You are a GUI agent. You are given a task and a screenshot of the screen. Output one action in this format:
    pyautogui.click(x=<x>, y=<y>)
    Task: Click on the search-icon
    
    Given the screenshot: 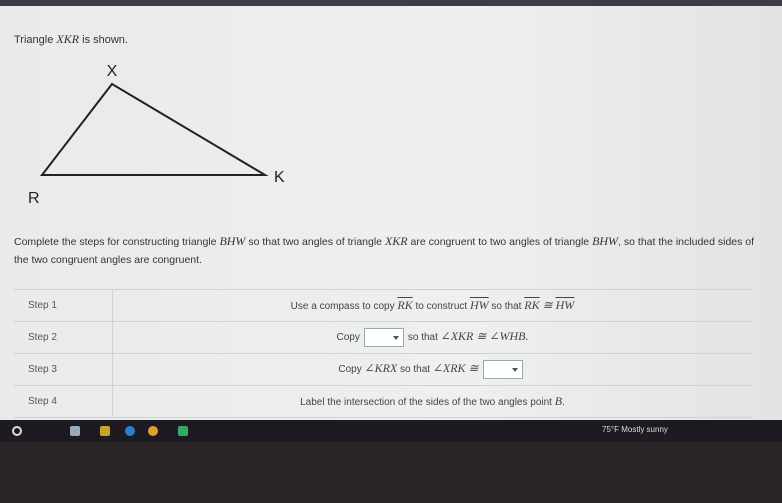 What is the action you would take?
    pyautogui.click(x=17, y=431)
    